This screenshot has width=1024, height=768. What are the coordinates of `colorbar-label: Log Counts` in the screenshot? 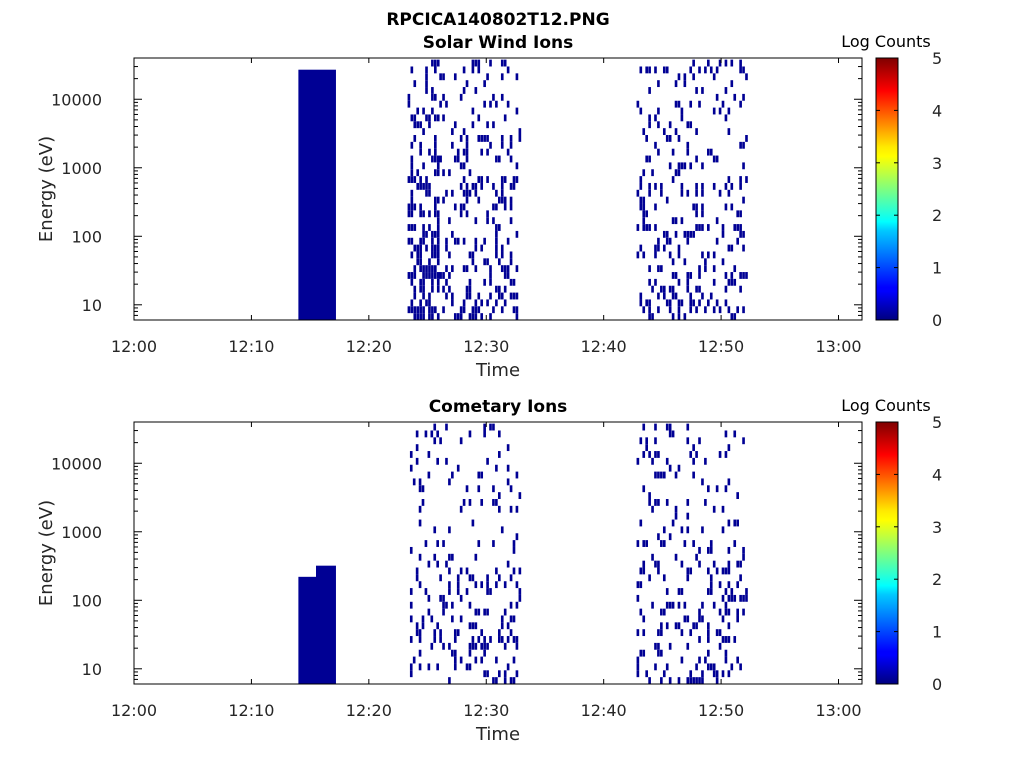 It's located at (886, 41).